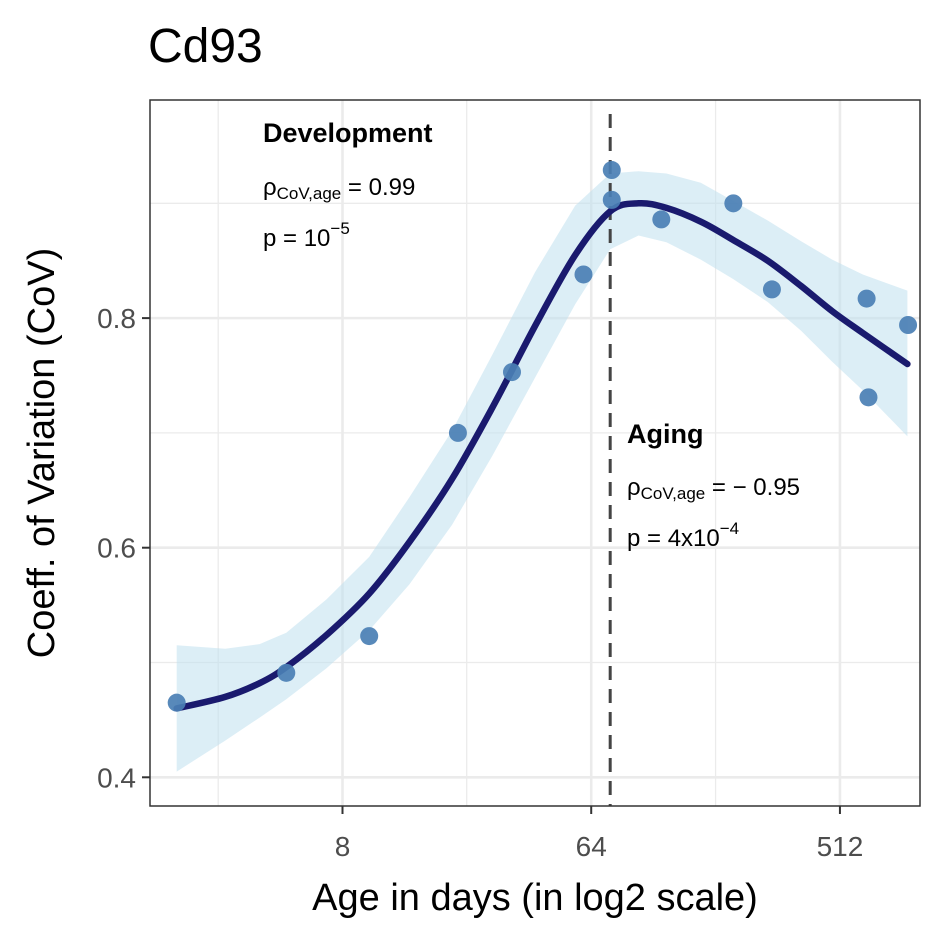  I want to click on aging-rho-subscript: CoV,age, so click(673, 493).